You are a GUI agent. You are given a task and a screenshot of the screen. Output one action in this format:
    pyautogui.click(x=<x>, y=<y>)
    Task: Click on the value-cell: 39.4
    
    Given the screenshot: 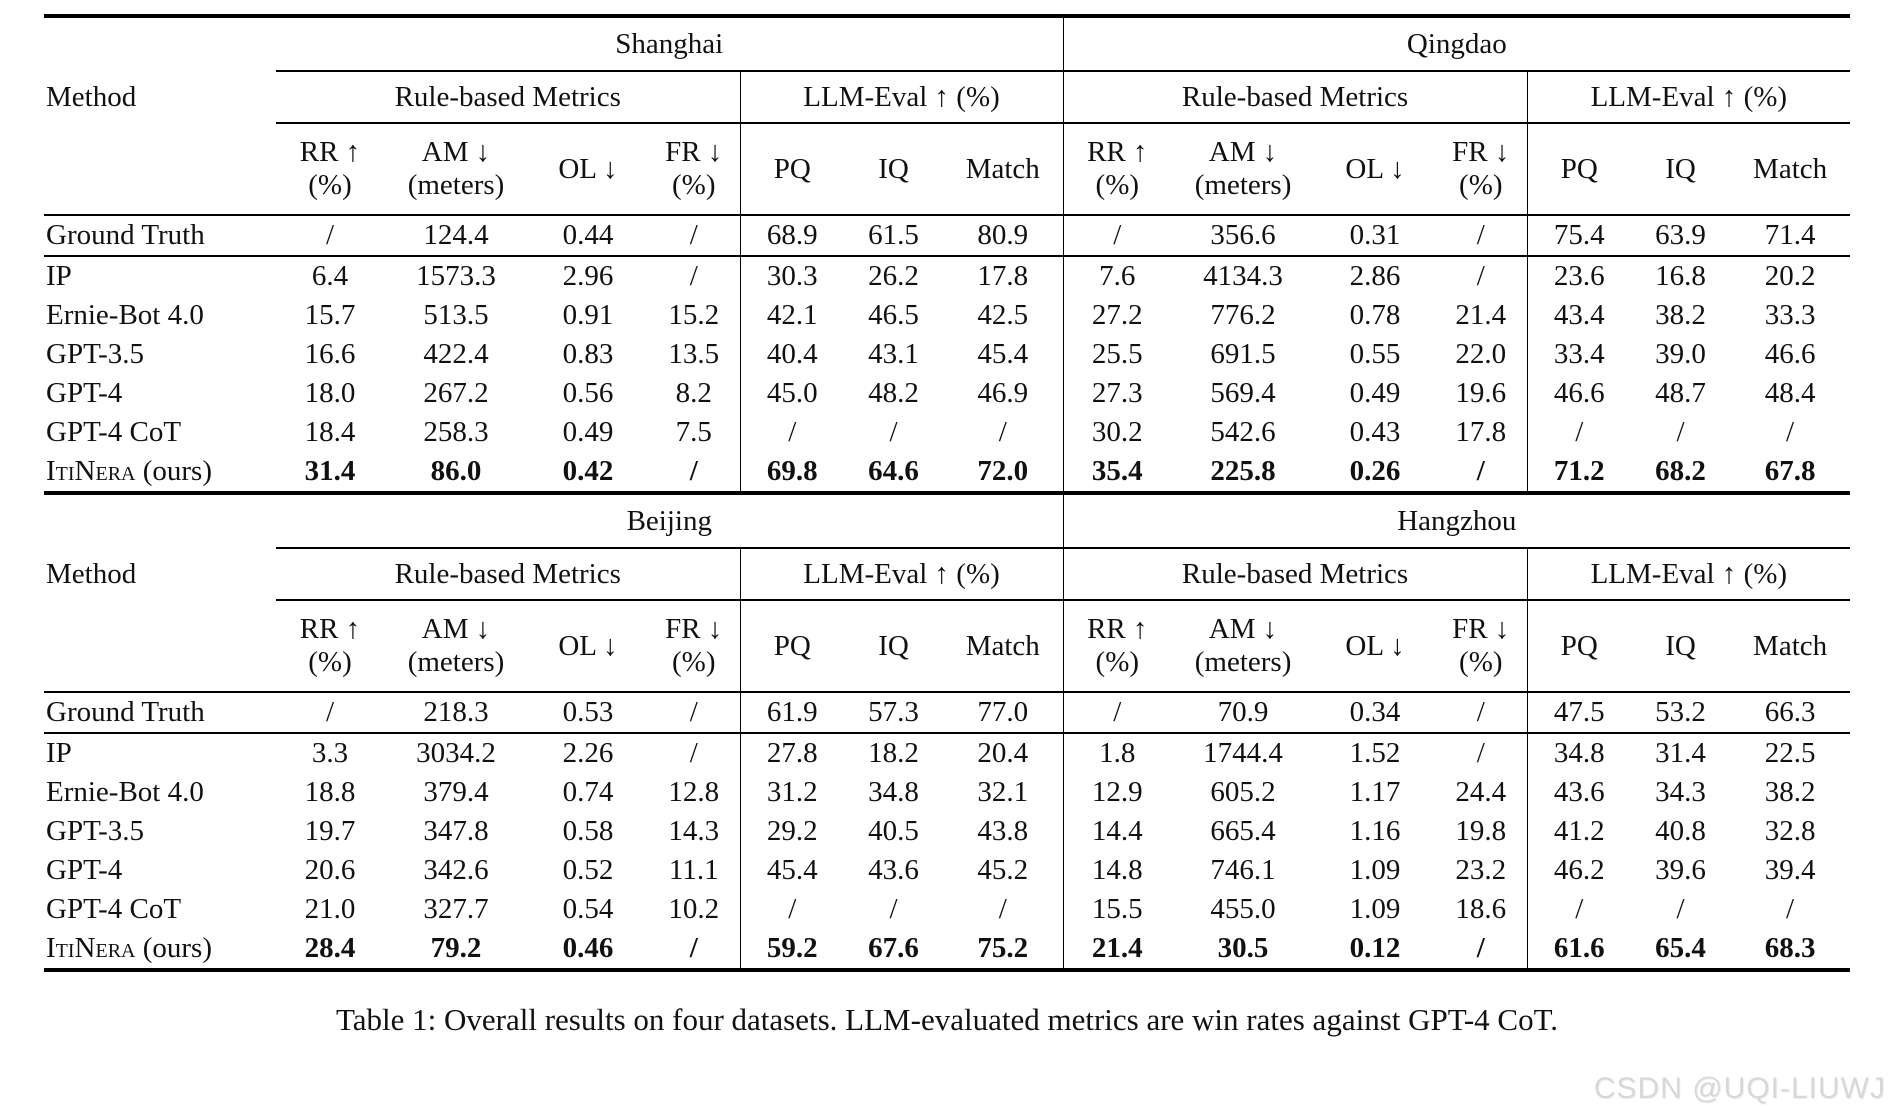 What is the action you would take?
    pyautogui.click(x=1790, y=870)
    